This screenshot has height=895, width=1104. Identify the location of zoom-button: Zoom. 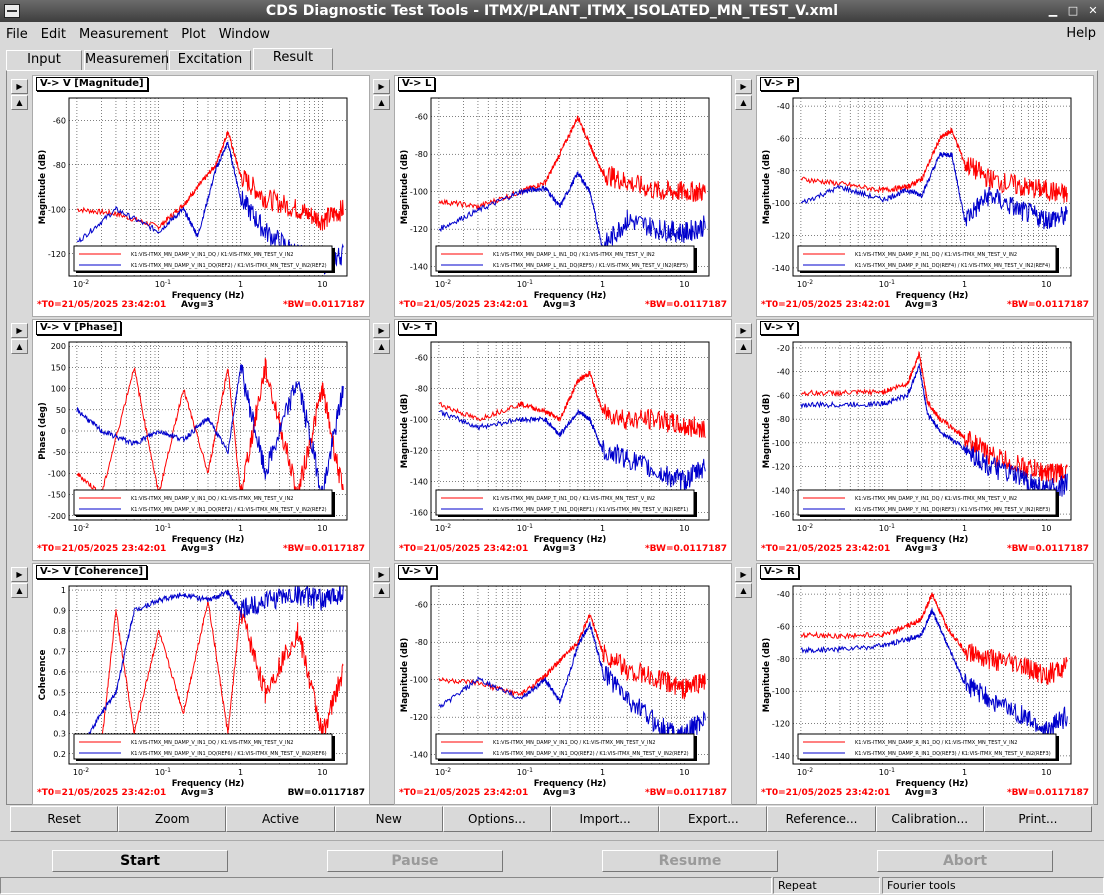
(172, 819).